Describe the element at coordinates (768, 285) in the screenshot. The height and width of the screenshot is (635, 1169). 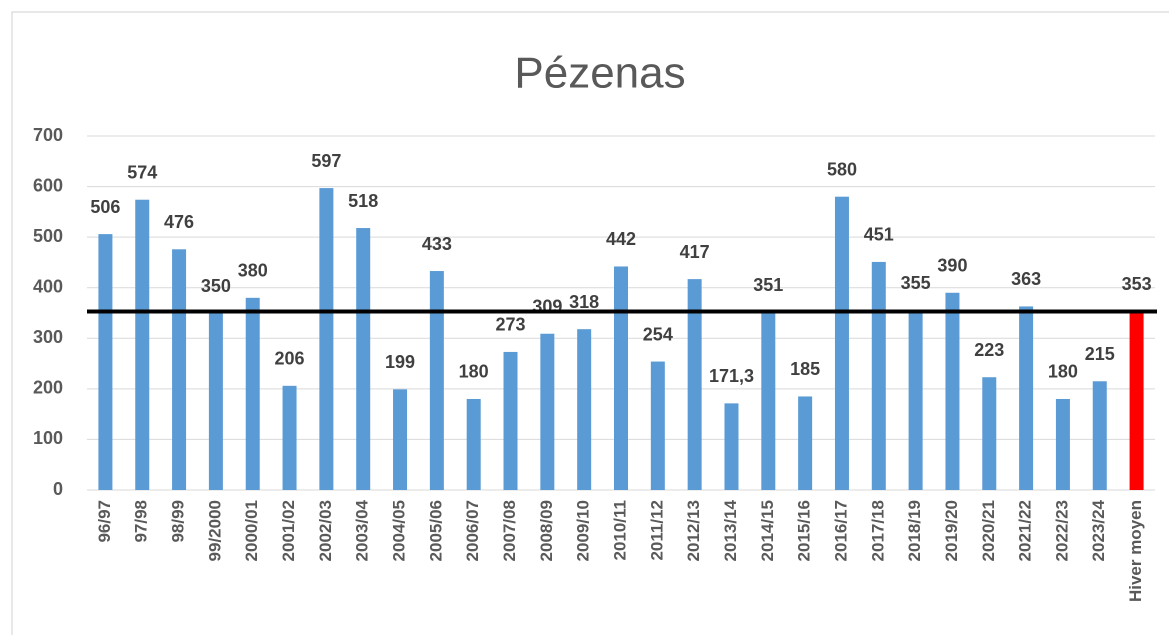
I see `data-label: 351` at that location.